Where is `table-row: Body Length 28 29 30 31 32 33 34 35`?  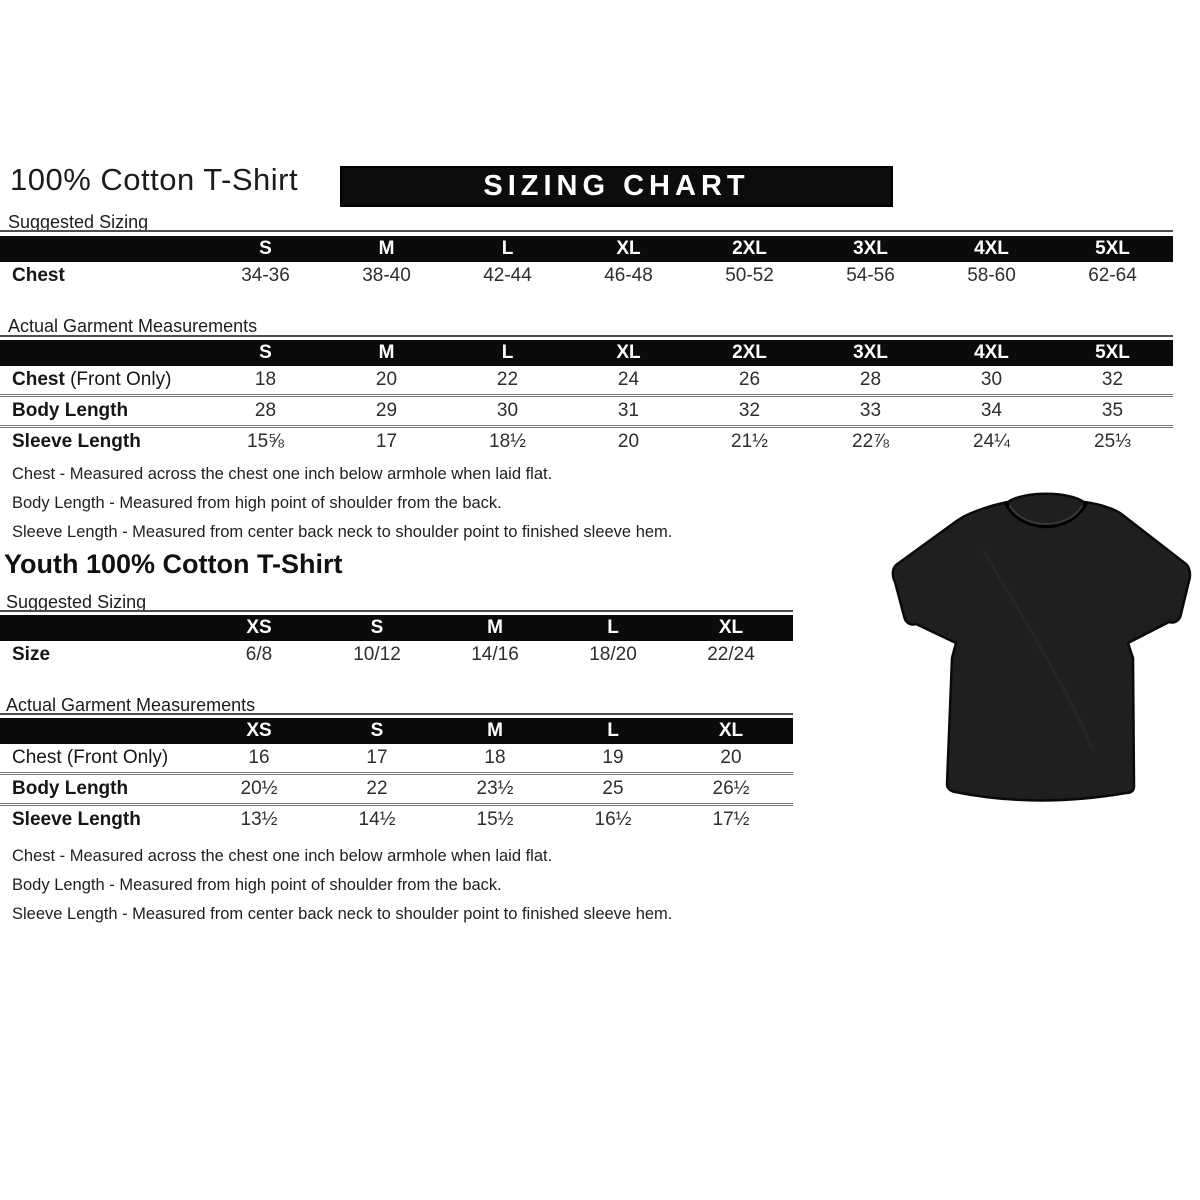
table-row: Body Length 28 29 30 31 32 33 34 35 is located at coordinates (586, 409).